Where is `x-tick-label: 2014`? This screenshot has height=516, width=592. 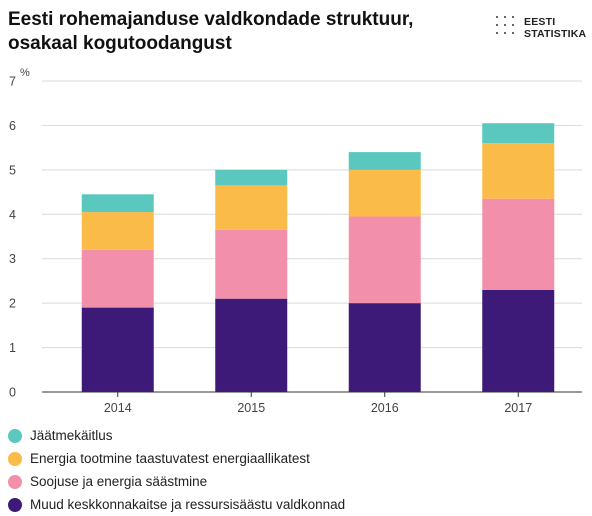
x-tick-label: 2014 is located at coordinates (118, 408).